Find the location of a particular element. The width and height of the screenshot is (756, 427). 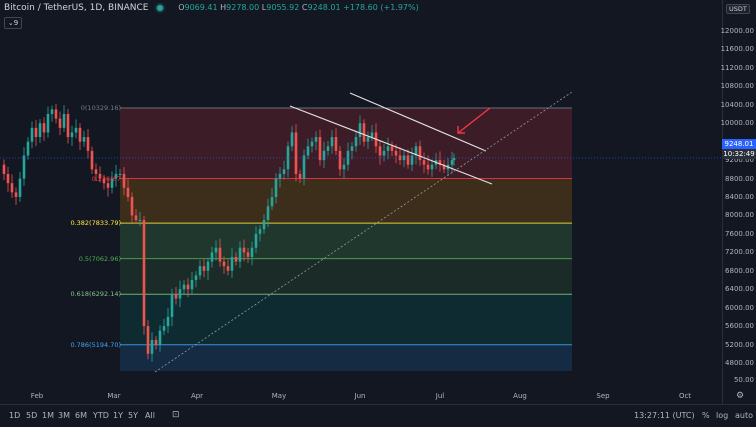

price-tick: 9200.00 is located at coordinates (739, 160).